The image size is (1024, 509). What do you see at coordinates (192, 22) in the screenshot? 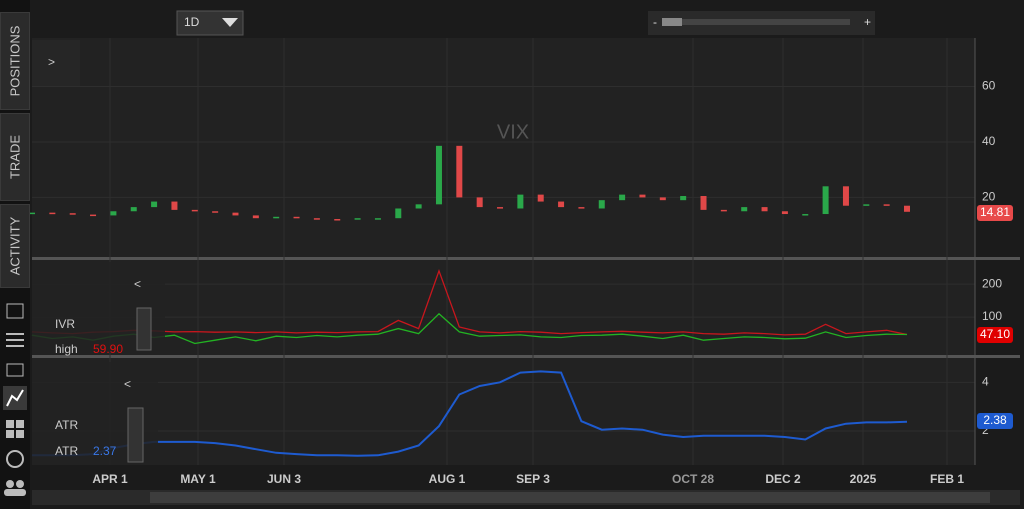
I see `timeframe: 1D` at bounding box center [192, 22].